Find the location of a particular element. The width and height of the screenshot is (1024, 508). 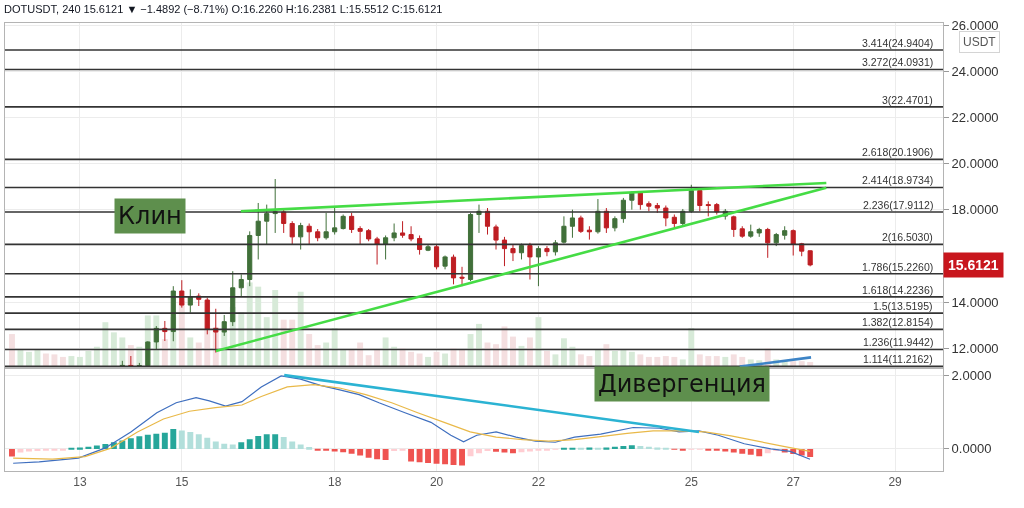

annotation: Клин is located at coordinates (150, 216).